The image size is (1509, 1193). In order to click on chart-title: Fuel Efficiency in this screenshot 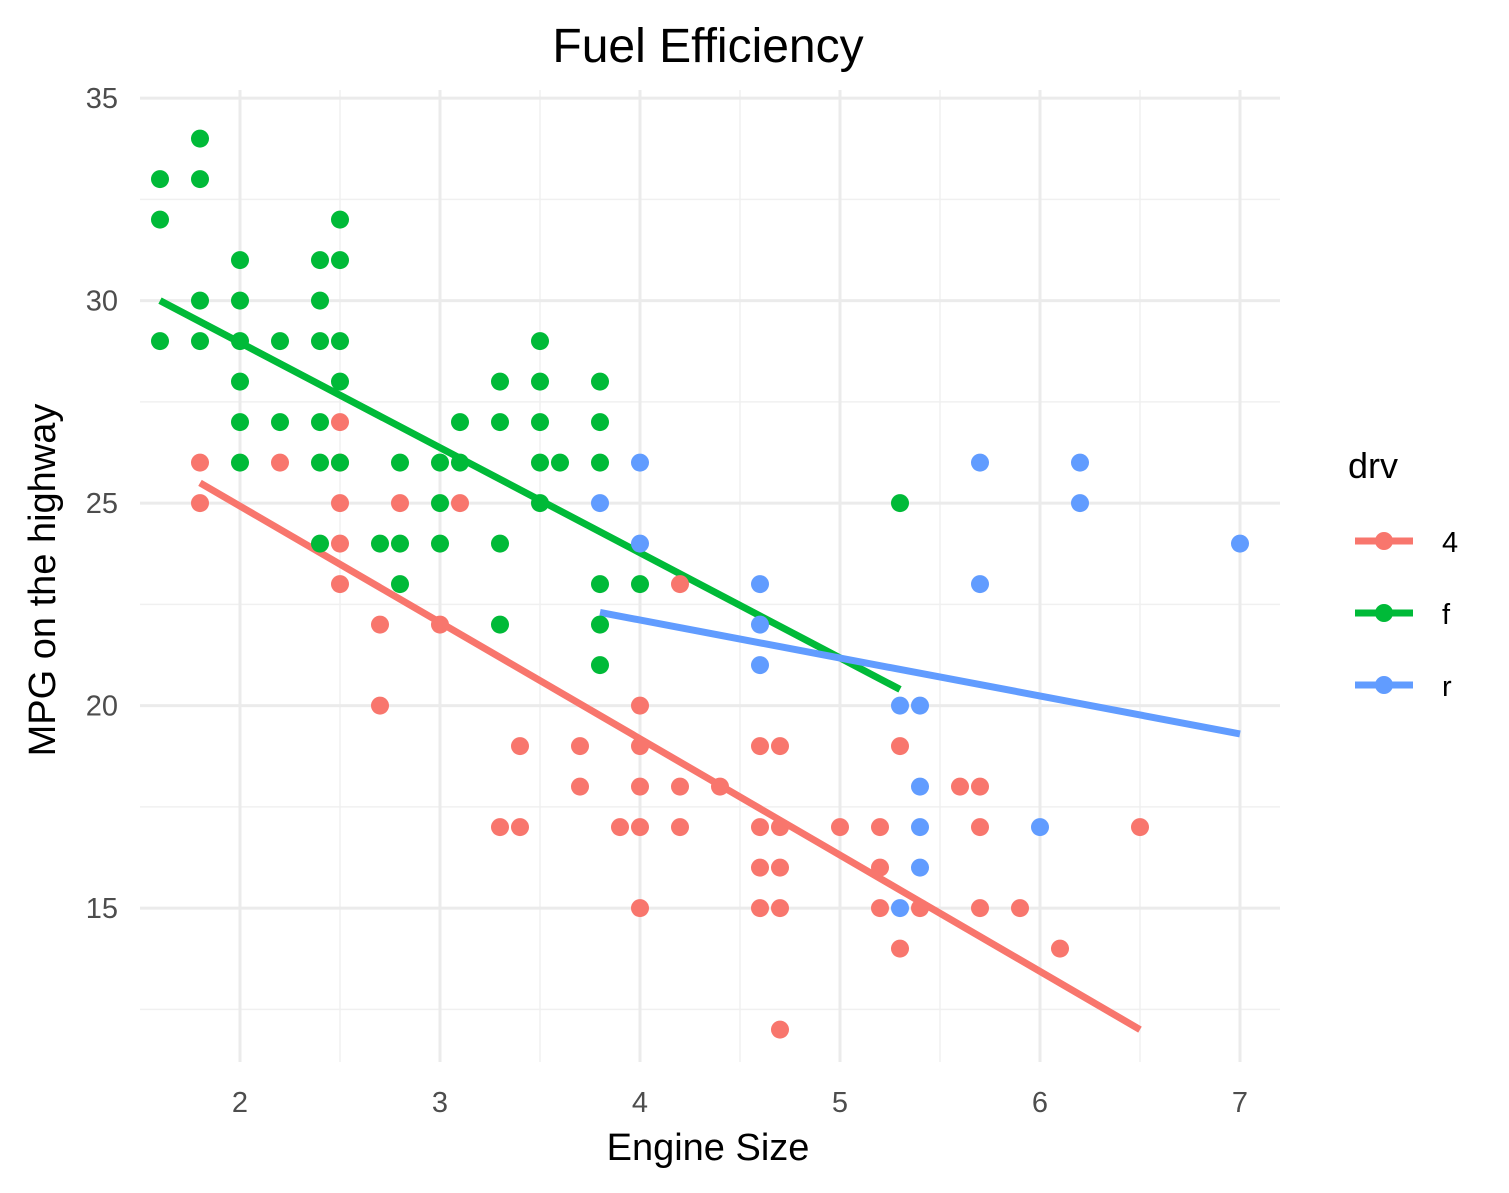, I will do `click(707, 46)`.